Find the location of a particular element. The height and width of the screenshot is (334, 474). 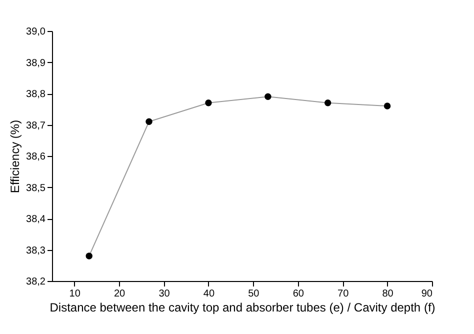

x-tick-label: 80 is located at coordinates (388, 294).